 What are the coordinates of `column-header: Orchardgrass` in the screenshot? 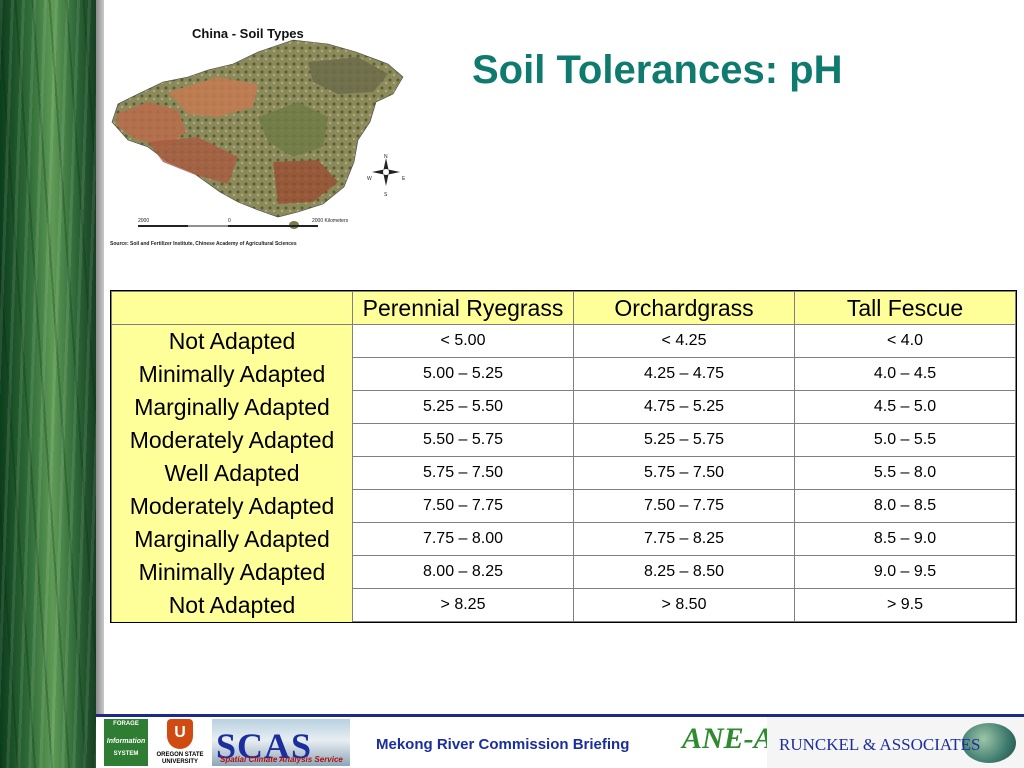 It's located at (684, 308).